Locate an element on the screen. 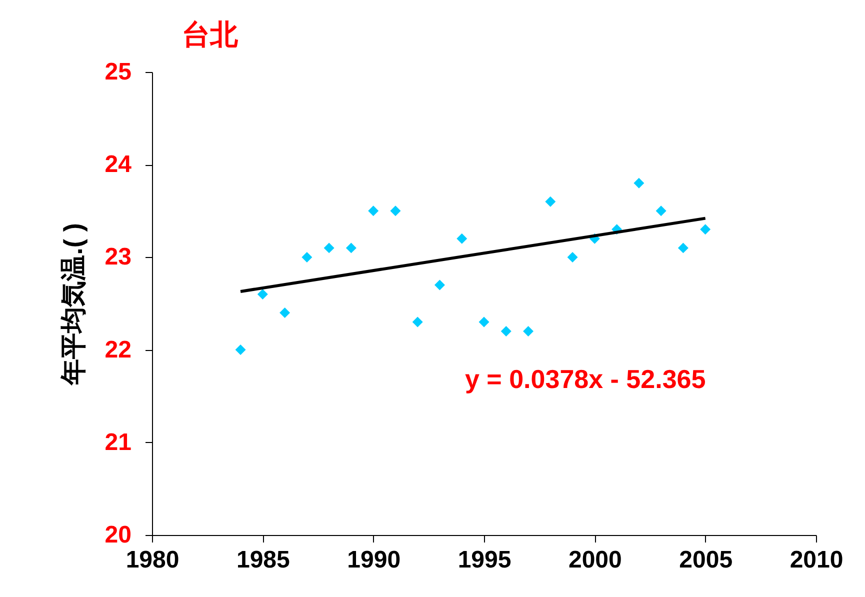 The height and width of the screenshot is (597, 865). x-tick-label: 1990 is located at coordinates (374, 560).